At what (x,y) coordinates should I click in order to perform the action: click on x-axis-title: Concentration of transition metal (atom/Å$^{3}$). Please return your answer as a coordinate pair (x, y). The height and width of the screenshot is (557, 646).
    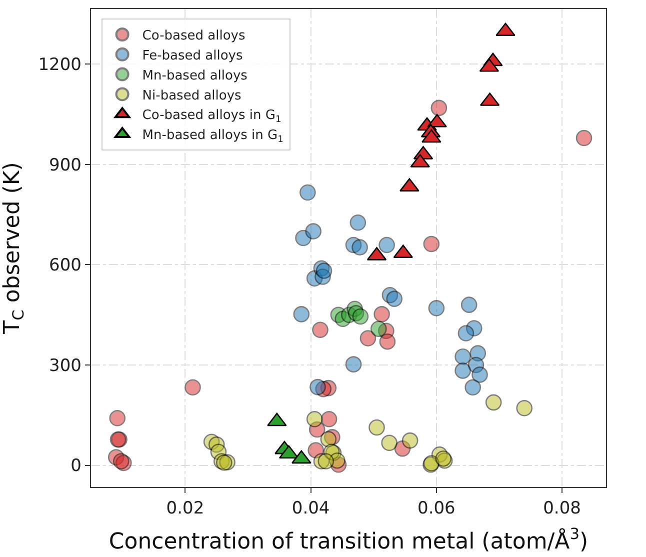
    Looking at the image, I should click on (348, 539).